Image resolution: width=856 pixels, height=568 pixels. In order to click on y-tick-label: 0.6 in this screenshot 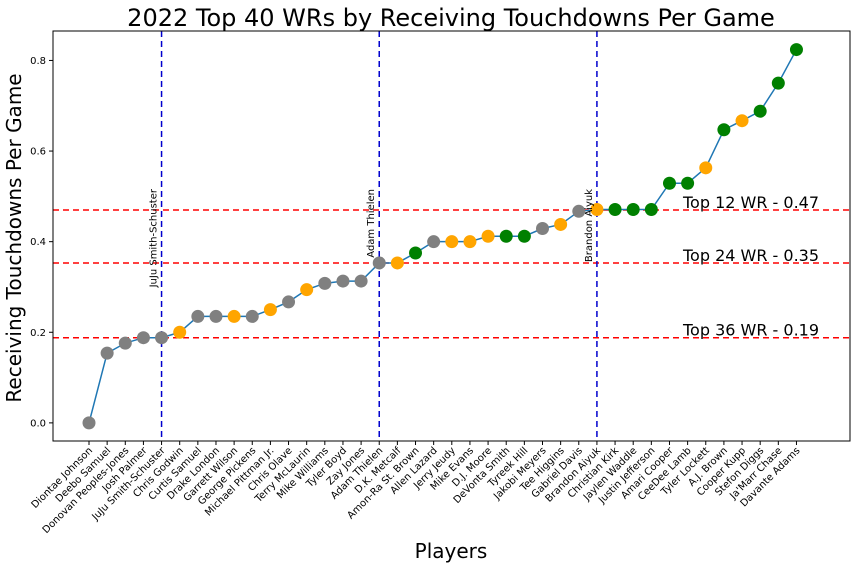, I will do `click(38, 152)`.